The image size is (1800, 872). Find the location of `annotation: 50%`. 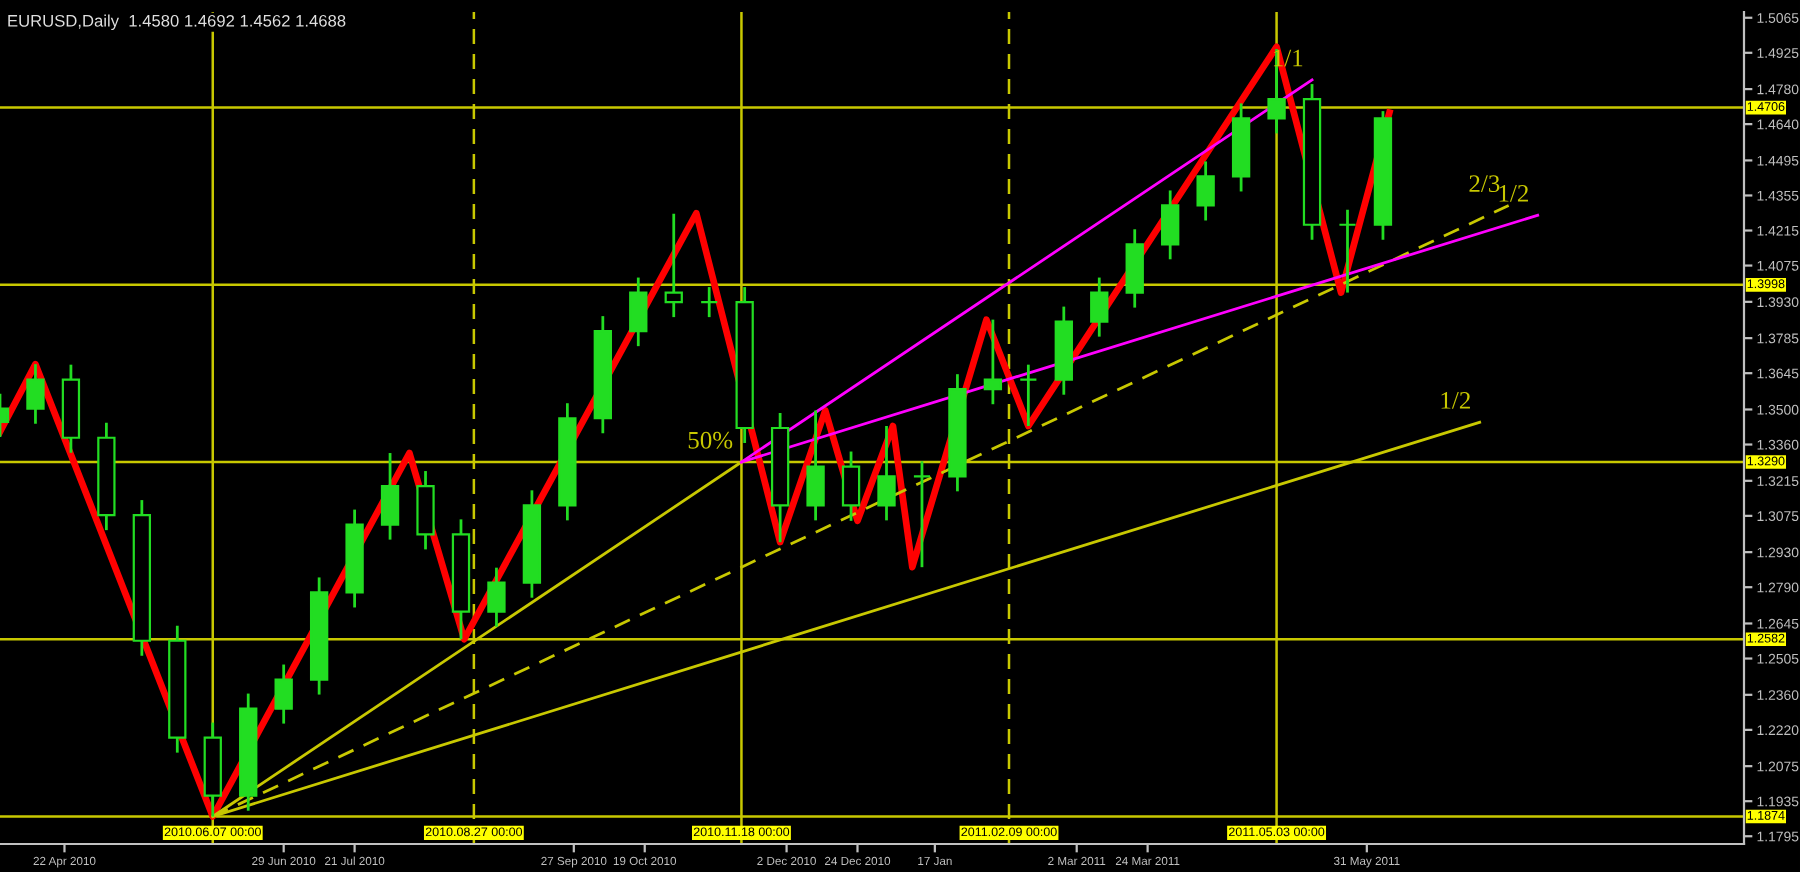

annotation: 50% is located at coordinates (710, 440).